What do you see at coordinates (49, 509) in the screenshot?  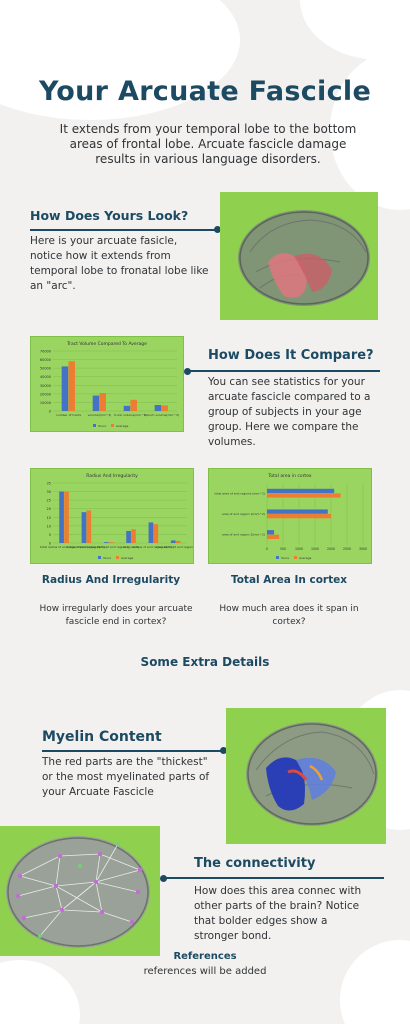 I see `y-tick-label: 20` at bounding box center [49, 509].